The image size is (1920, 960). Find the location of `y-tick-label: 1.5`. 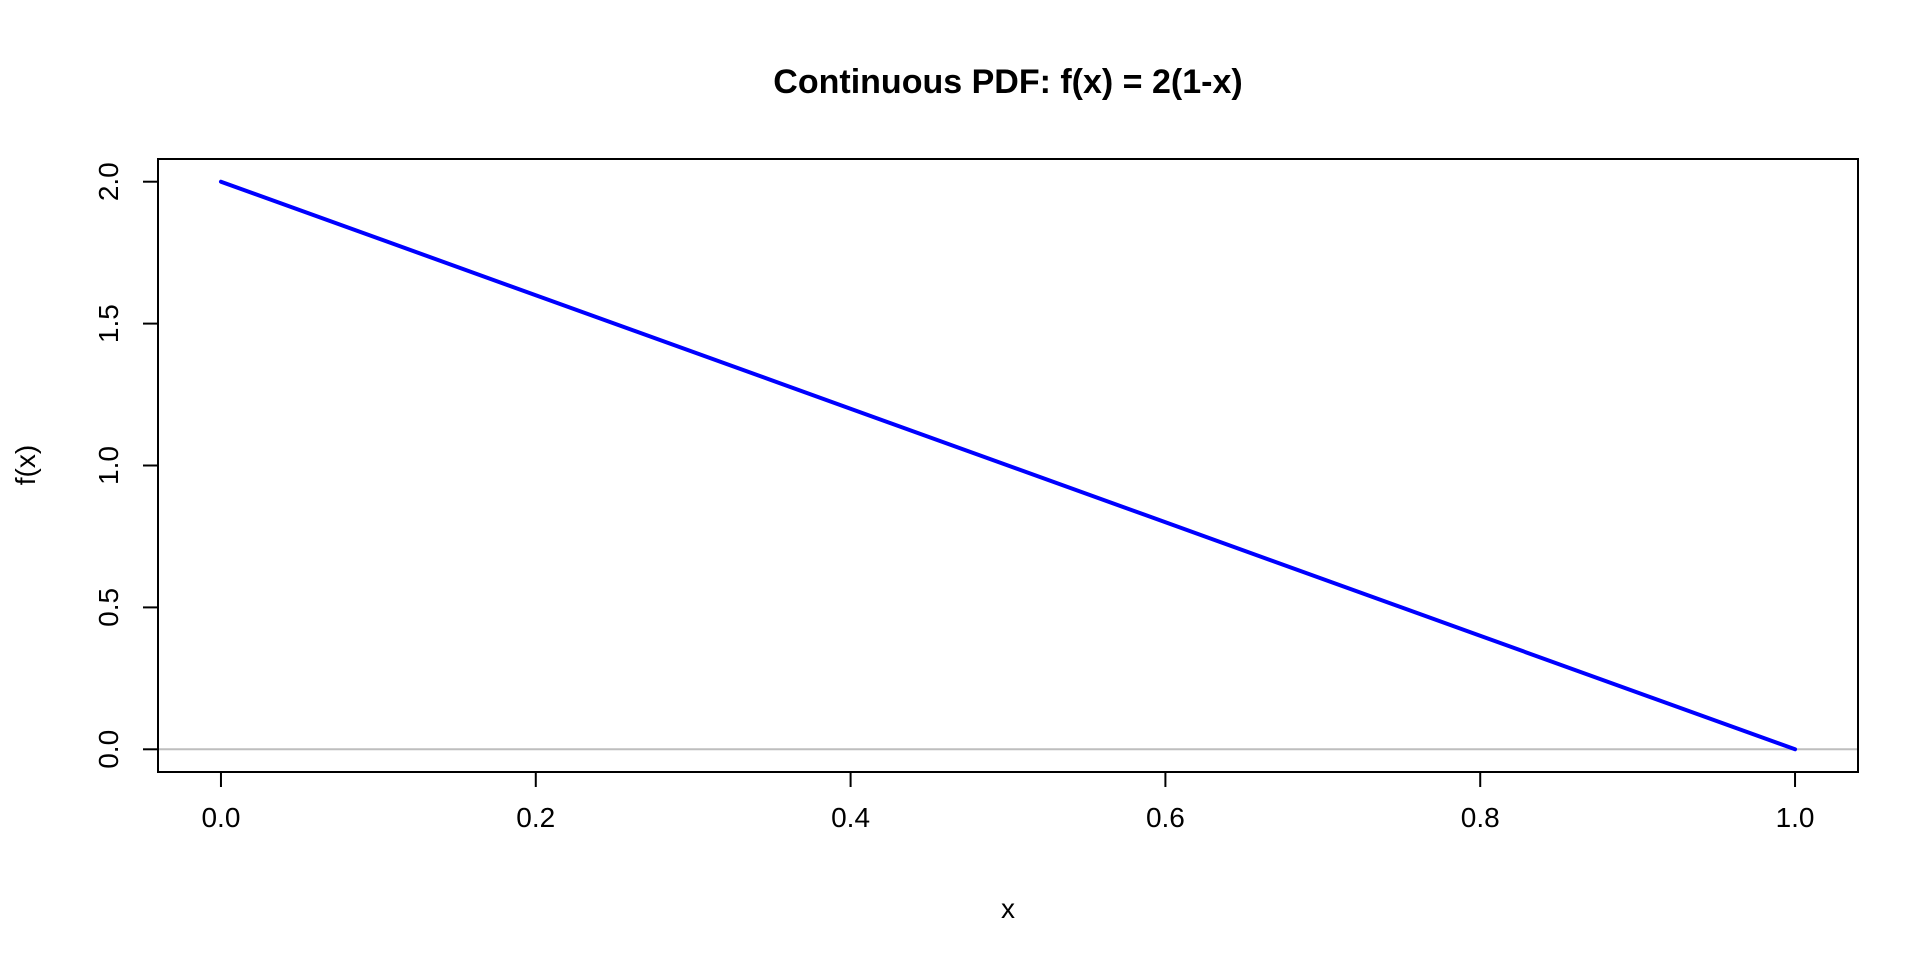

y-tick-label: 1.5 is located at coordinates (108, 323).